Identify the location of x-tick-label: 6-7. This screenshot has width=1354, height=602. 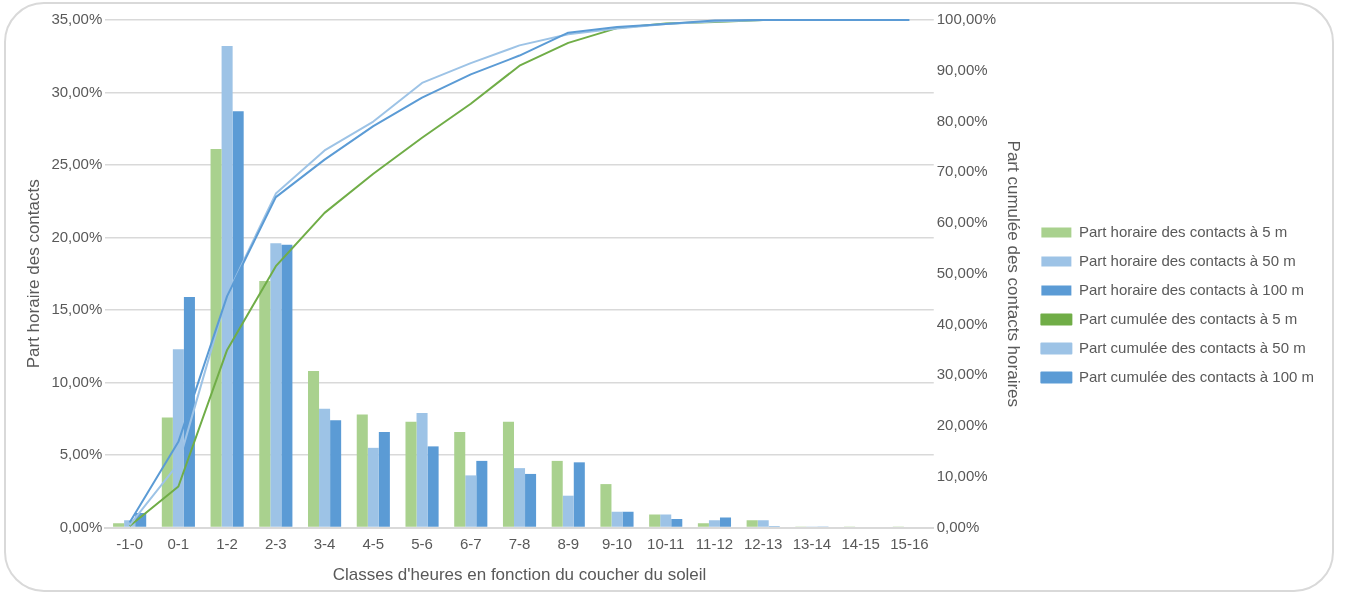
(470, 543).